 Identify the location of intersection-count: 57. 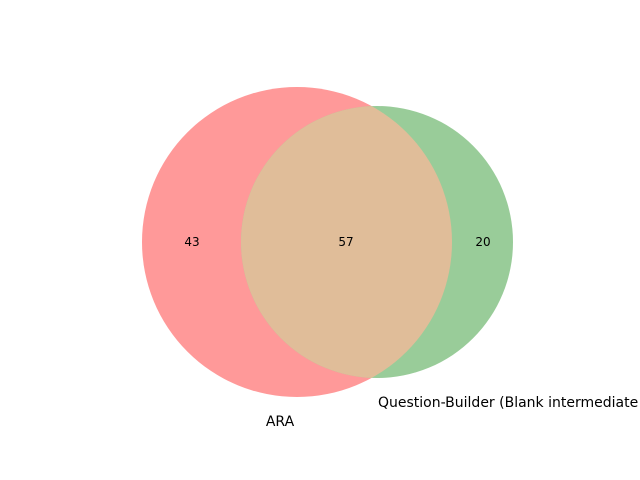
(345, 242).